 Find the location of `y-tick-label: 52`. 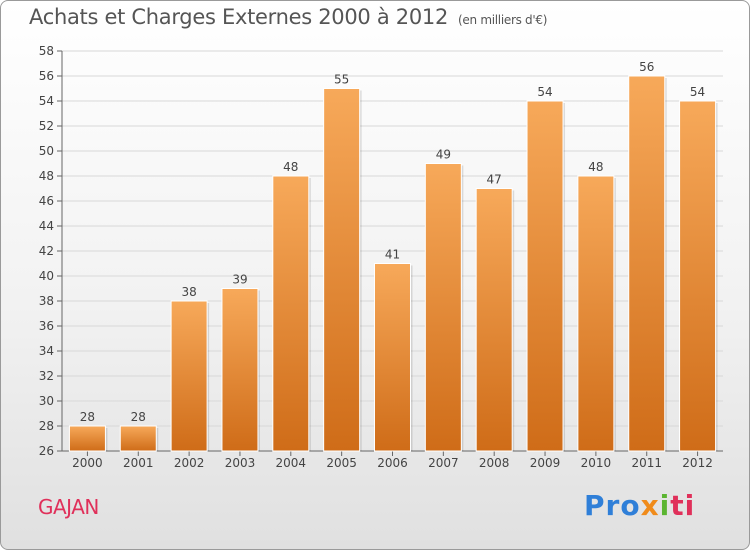

y-tick-label: 52 is located at coordinates (46, 126).